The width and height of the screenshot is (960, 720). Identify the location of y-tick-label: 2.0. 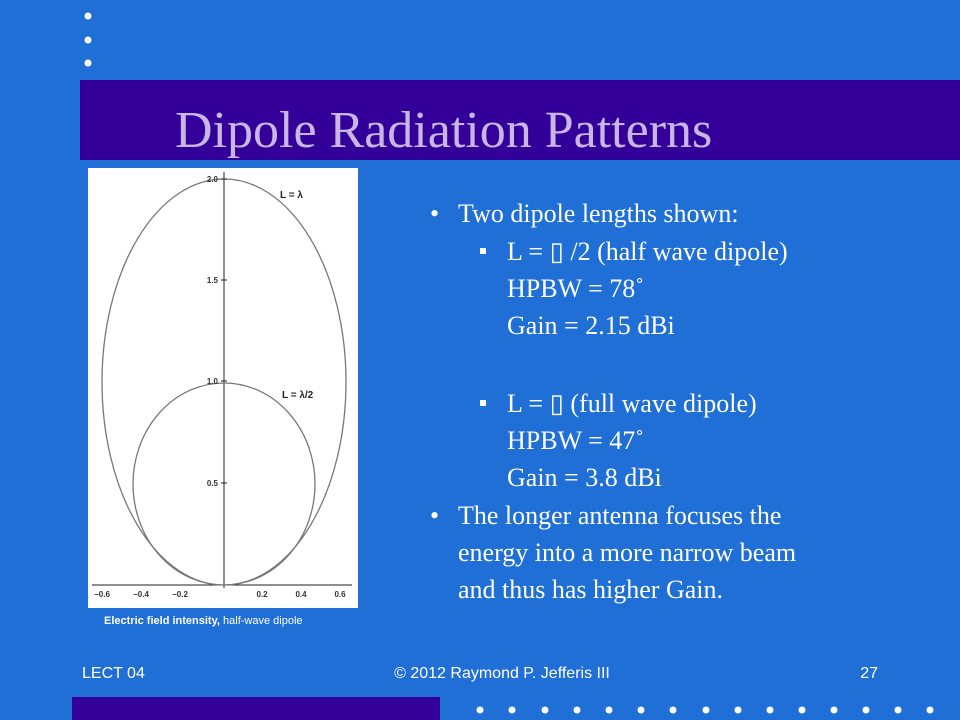
(213, 179).